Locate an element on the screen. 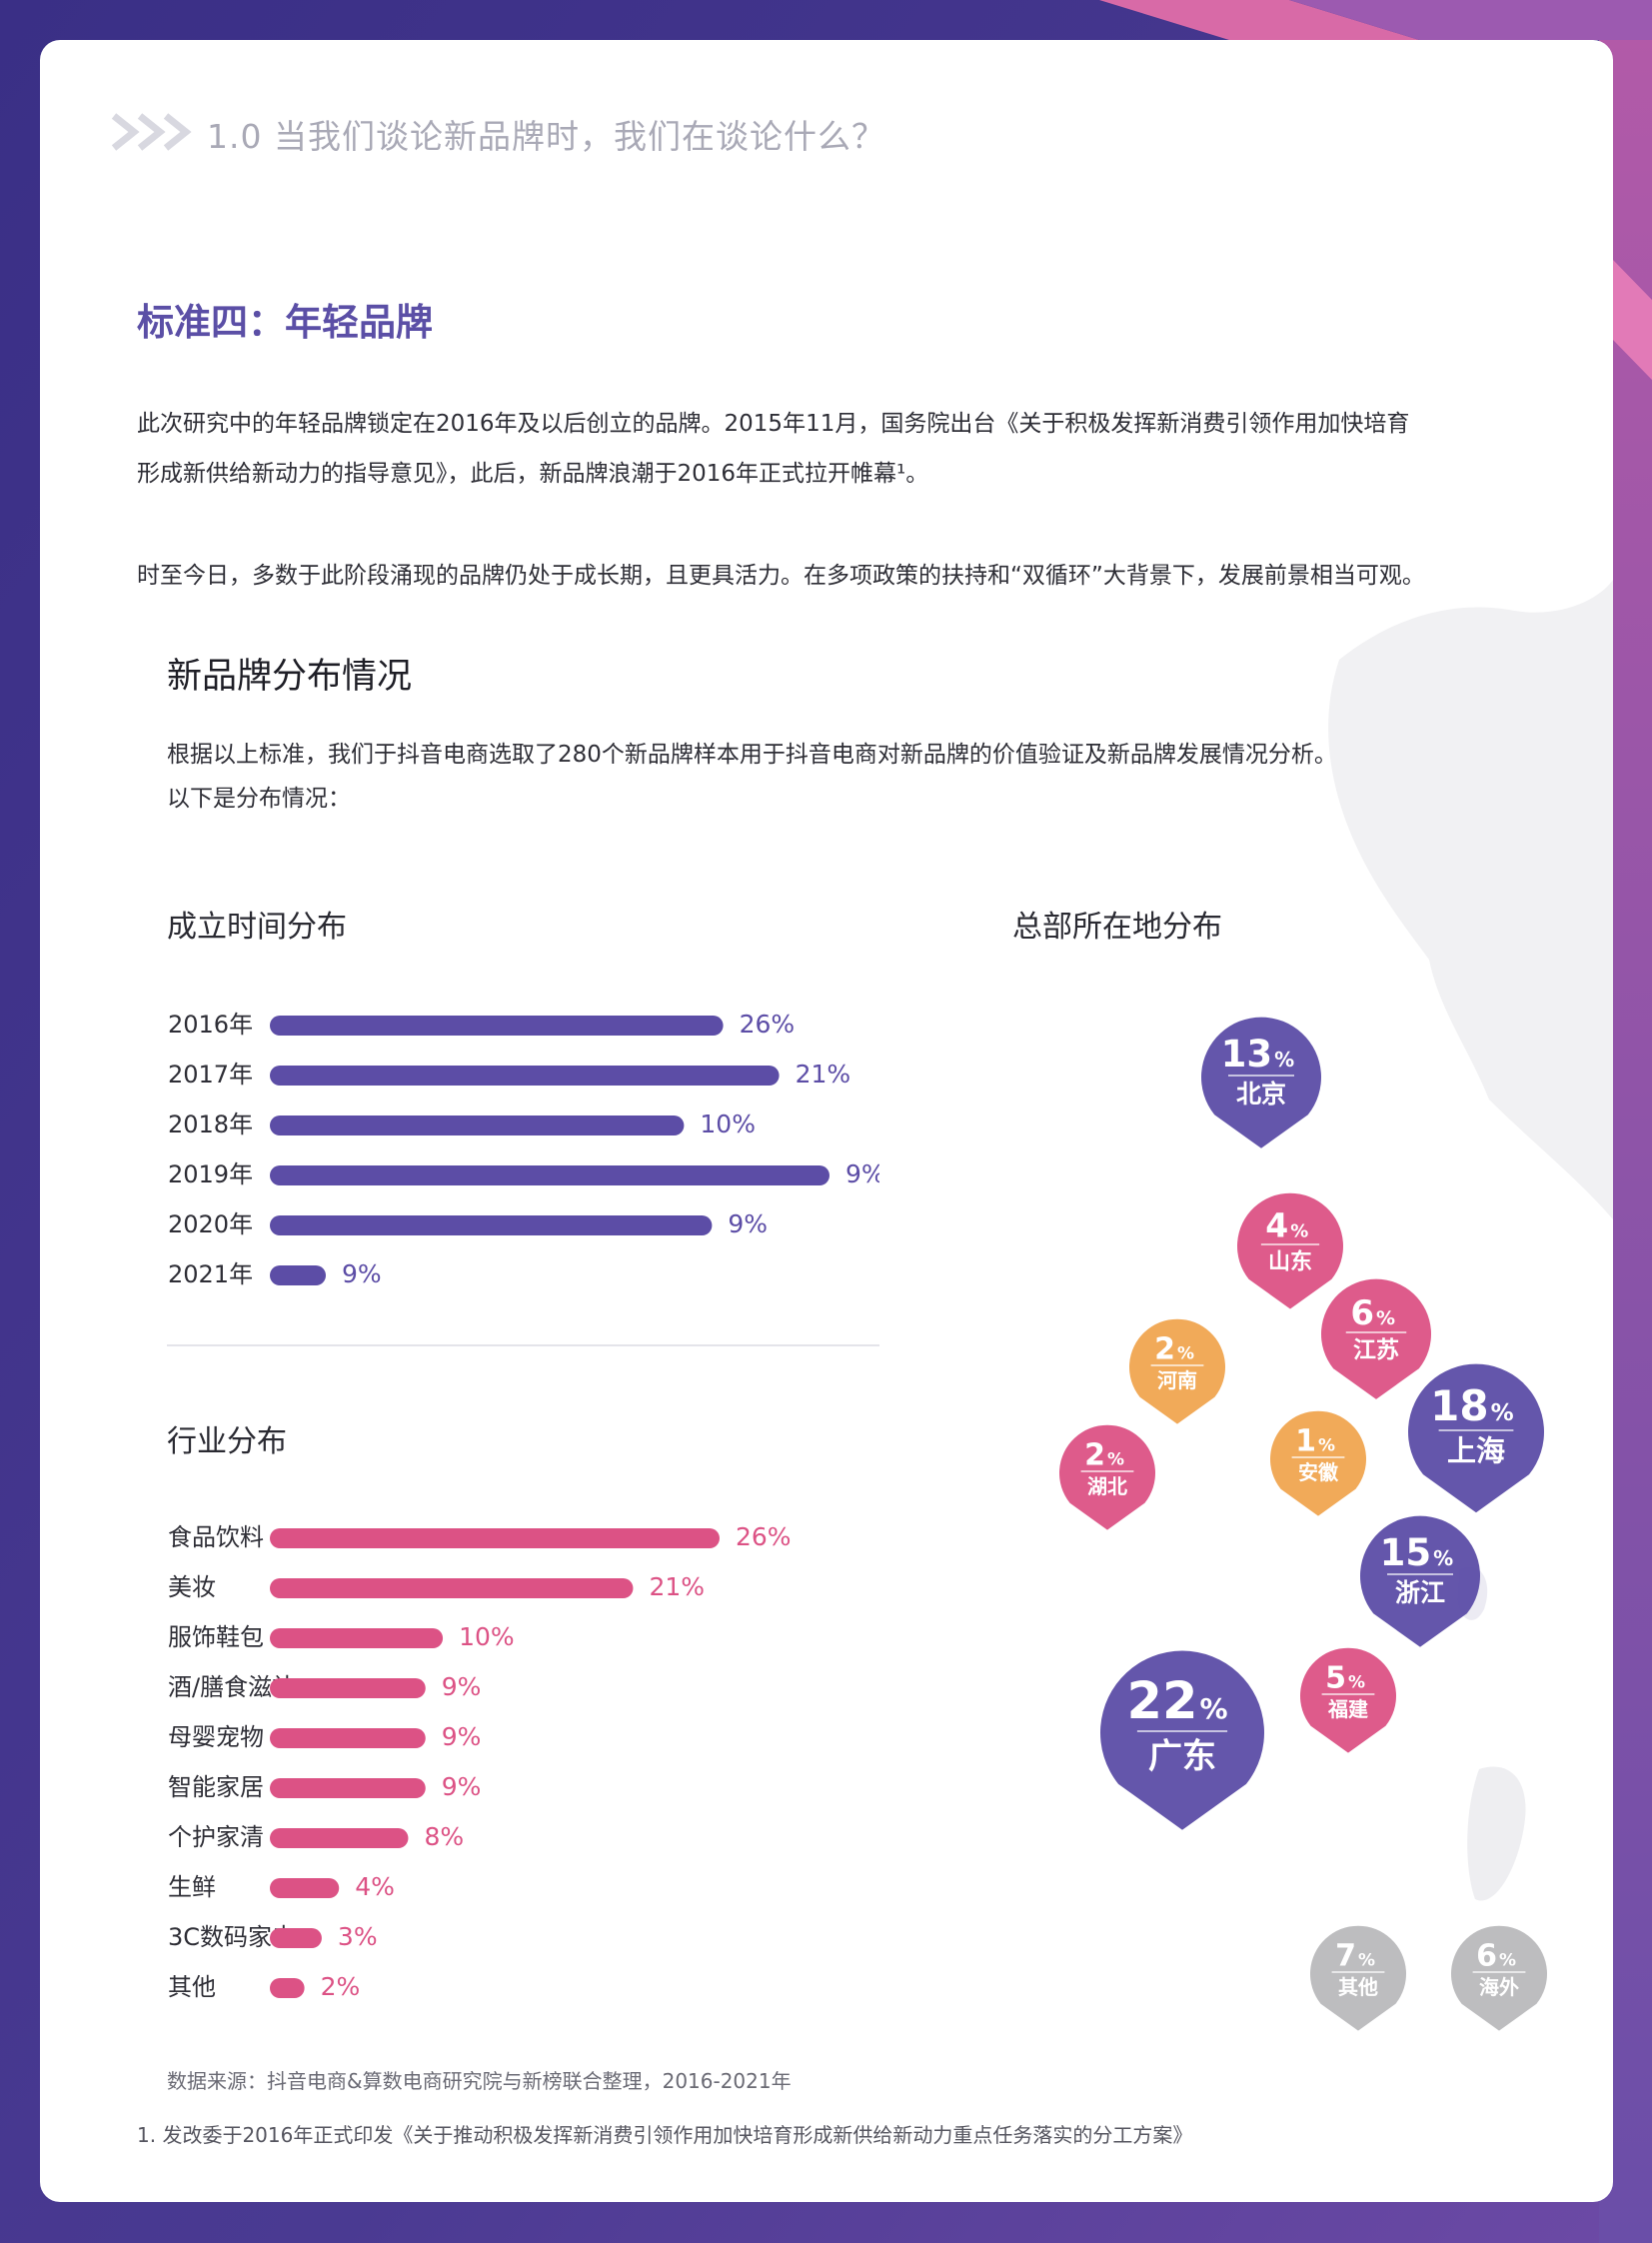 The image size is (1652, 2243). value-label: 8% is located at coordinates (444, 1836).